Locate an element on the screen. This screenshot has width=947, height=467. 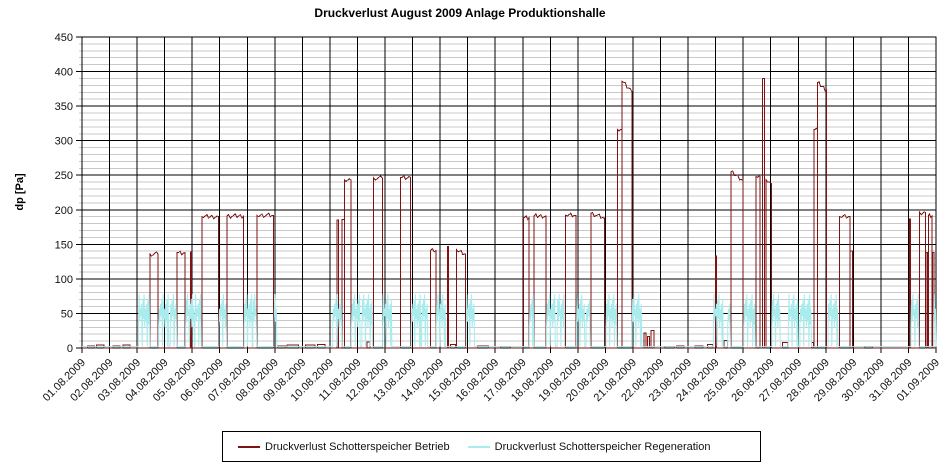
svg-text: 50 is located at coordinates (67, 314).